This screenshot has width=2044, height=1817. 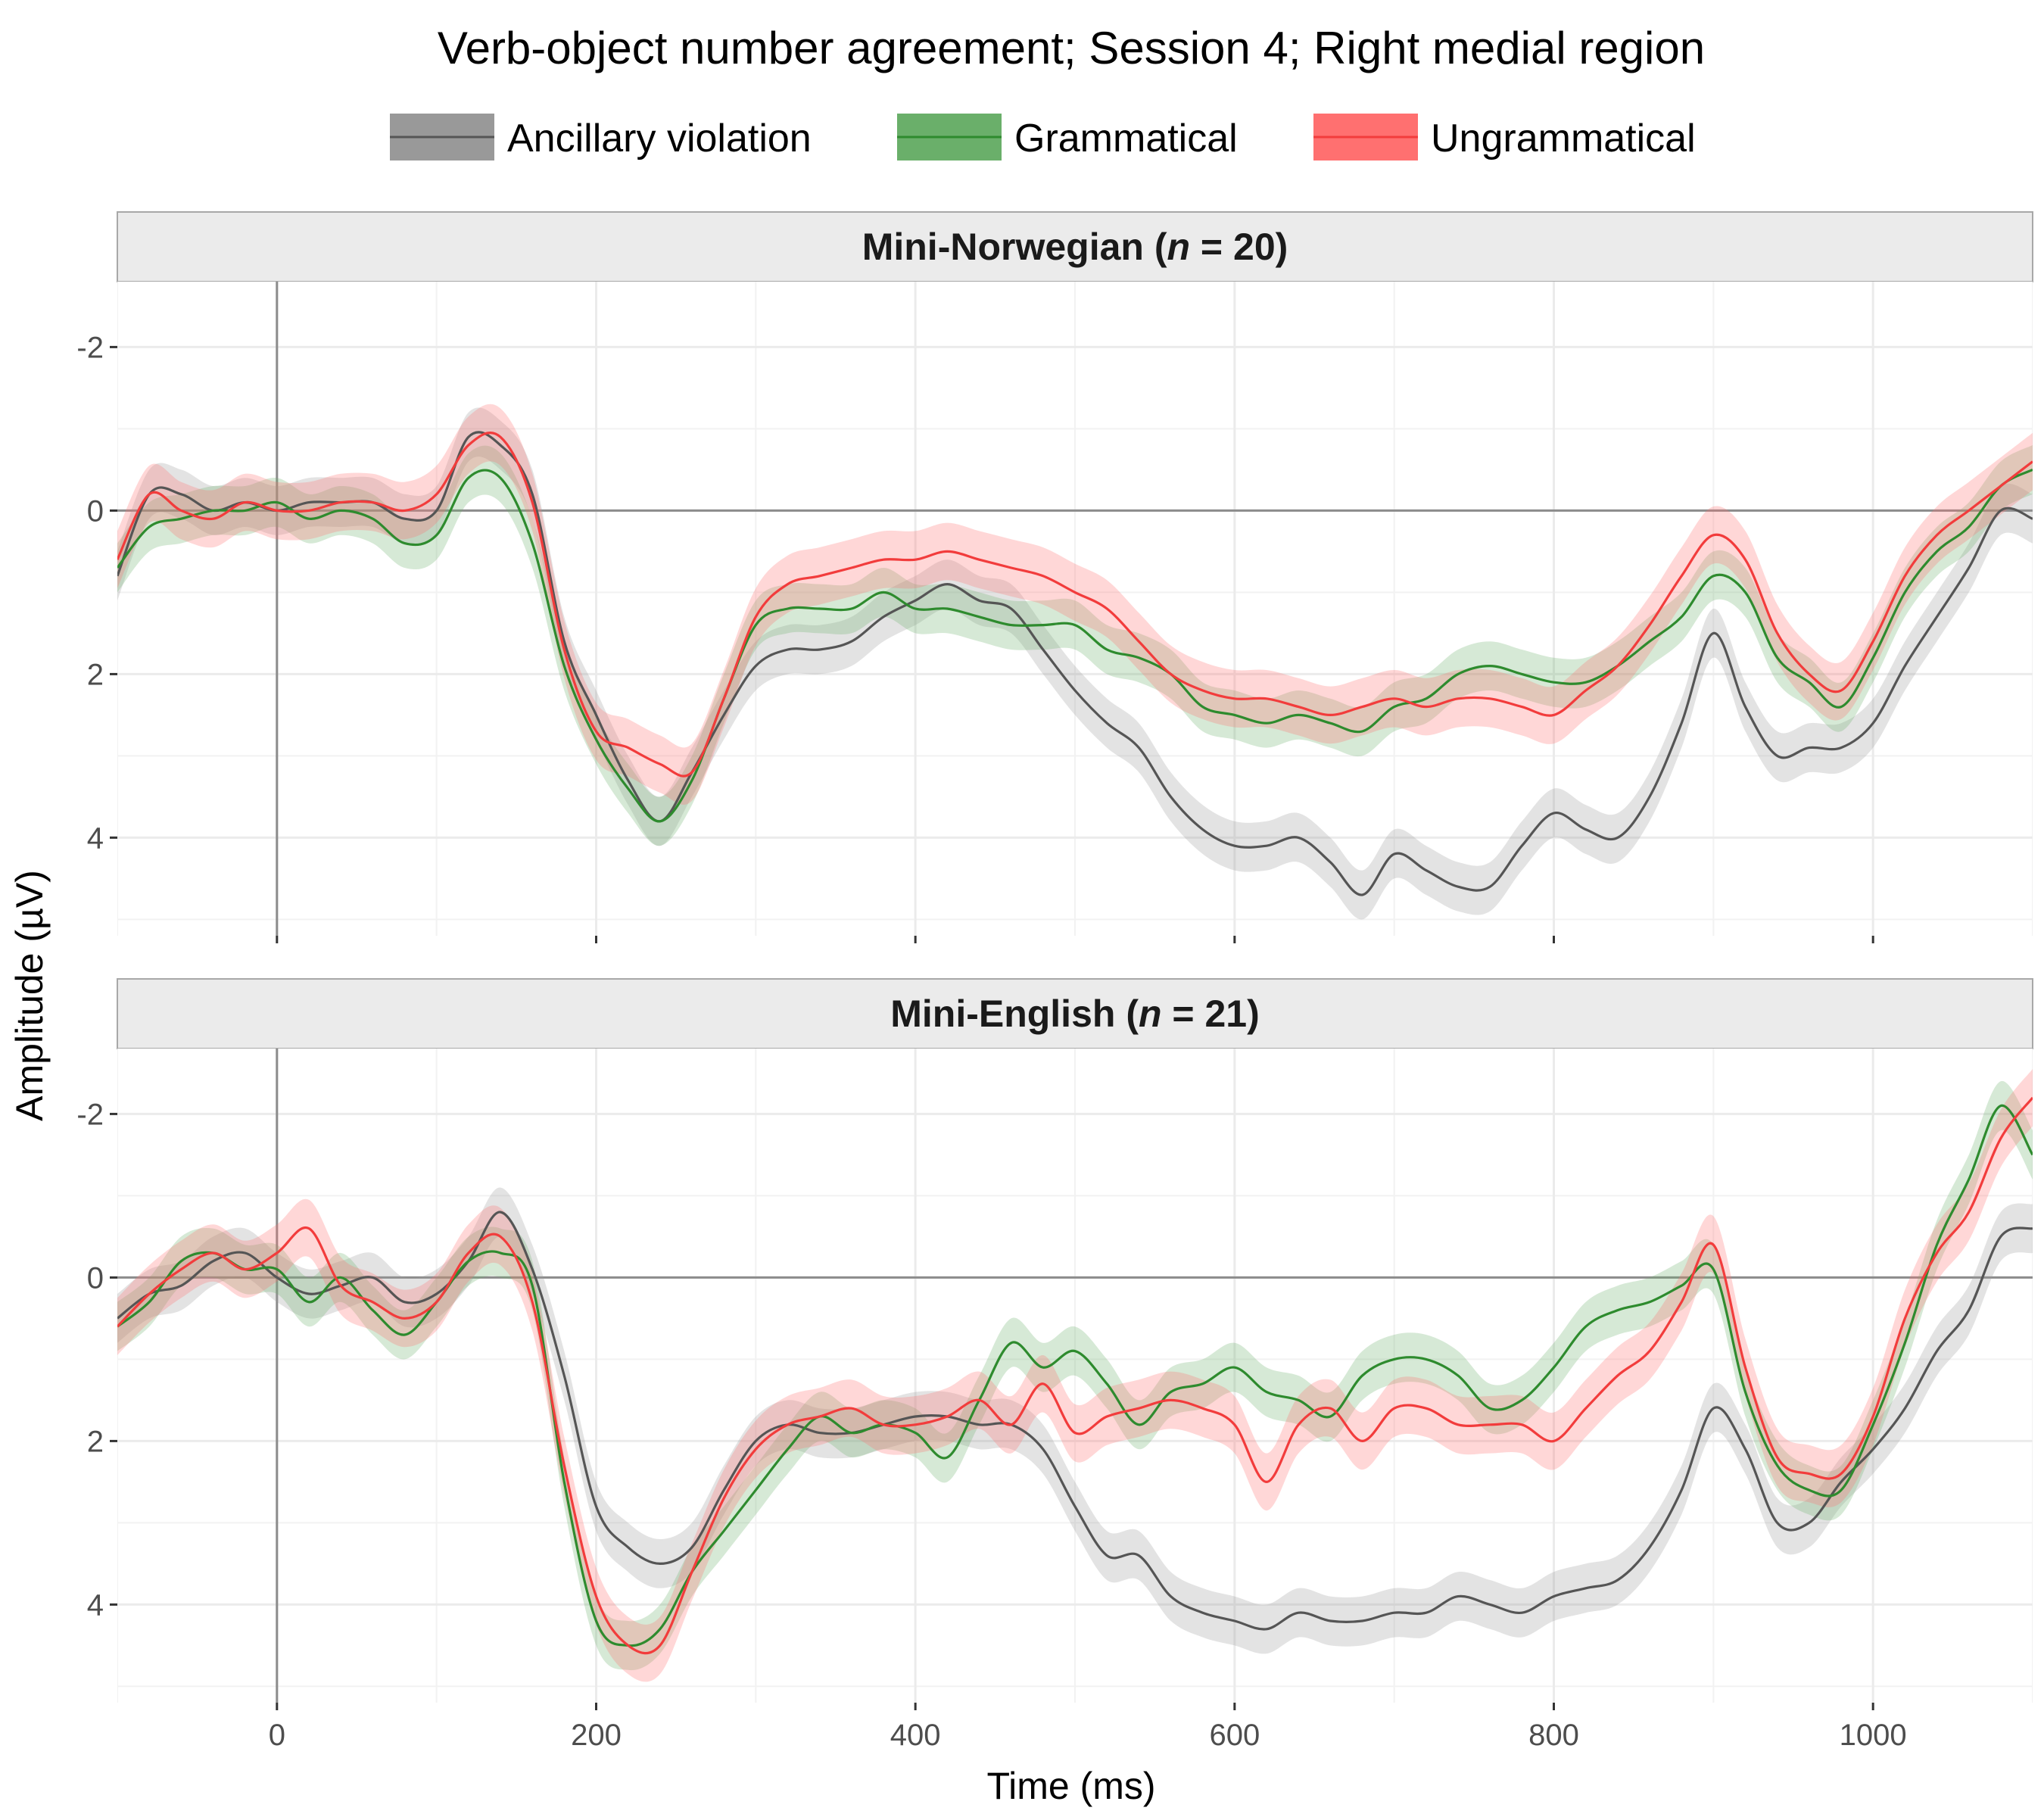 I want to click on legend-label-1: Grammatical, so click(x=1126, y=139).